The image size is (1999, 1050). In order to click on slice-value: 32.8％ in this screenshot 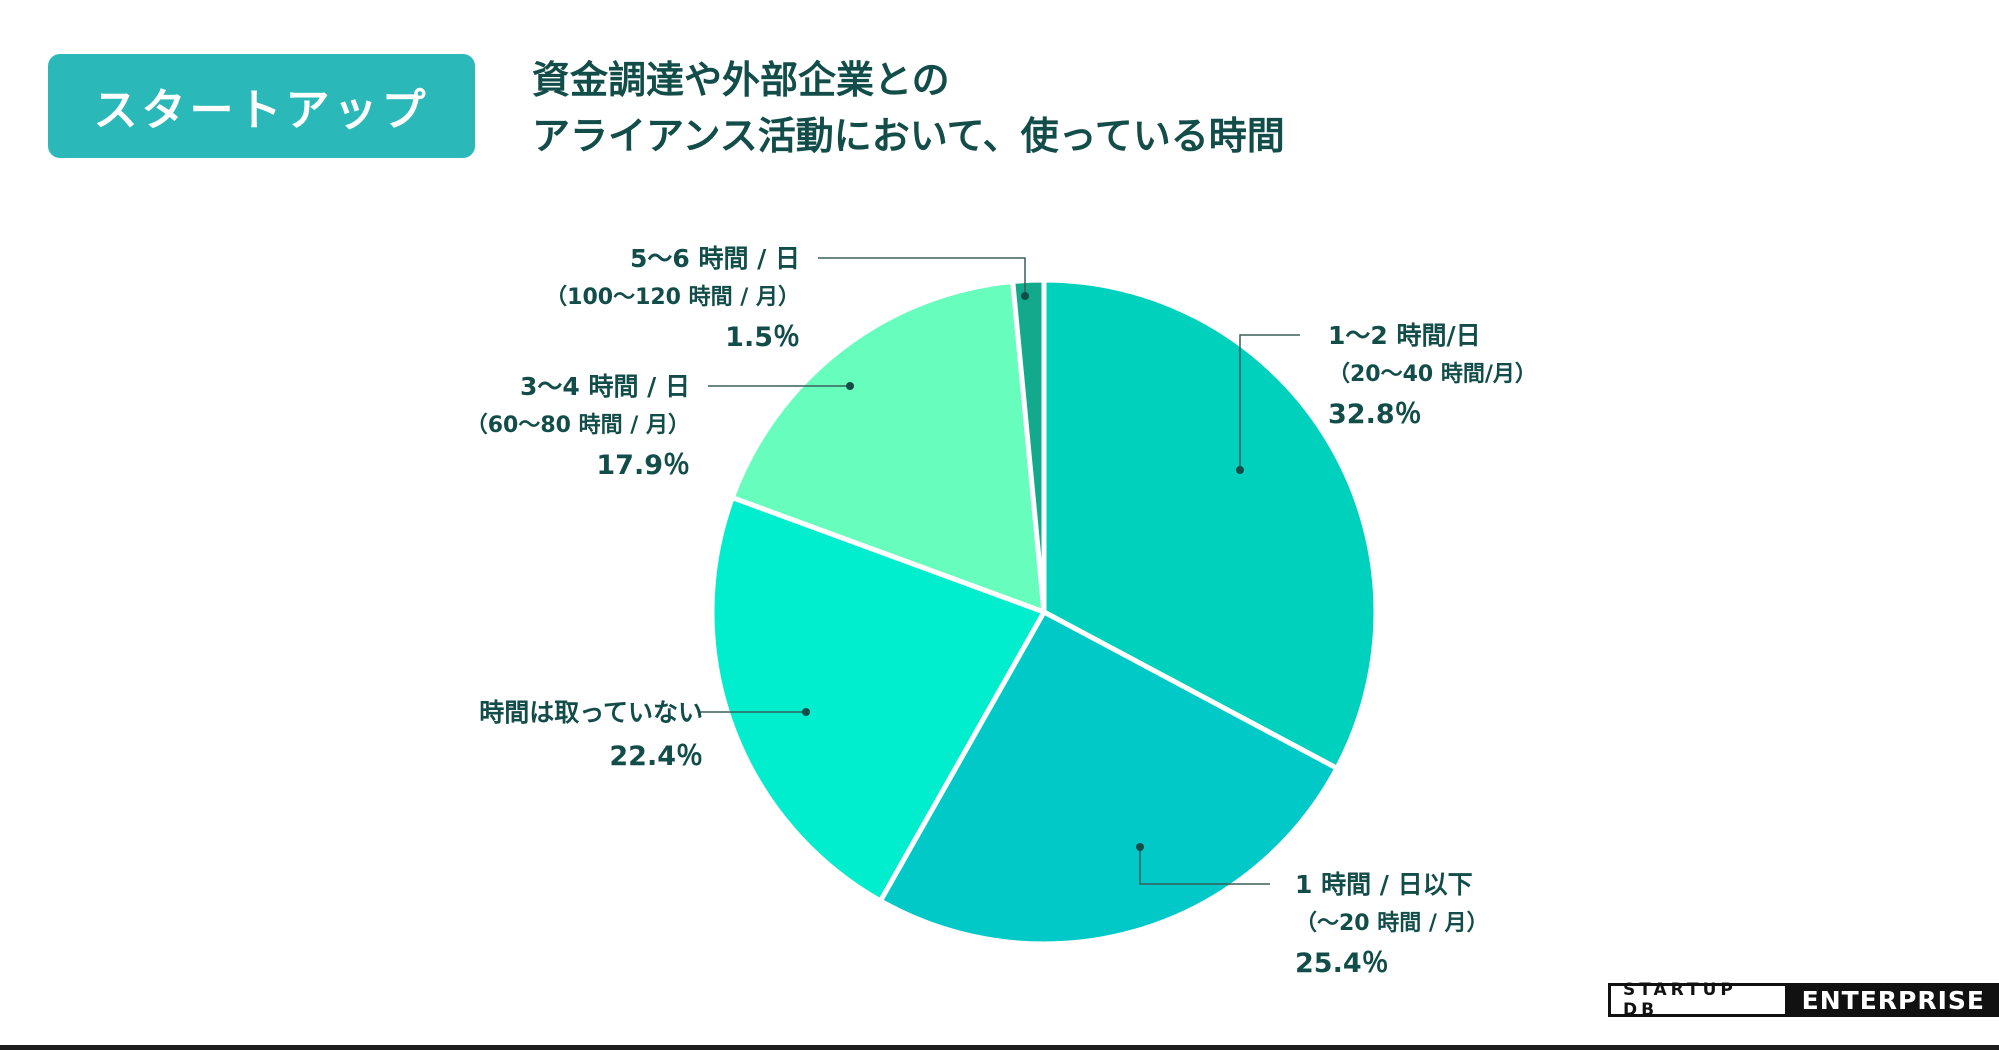, I will do `click(1375, 414)`.